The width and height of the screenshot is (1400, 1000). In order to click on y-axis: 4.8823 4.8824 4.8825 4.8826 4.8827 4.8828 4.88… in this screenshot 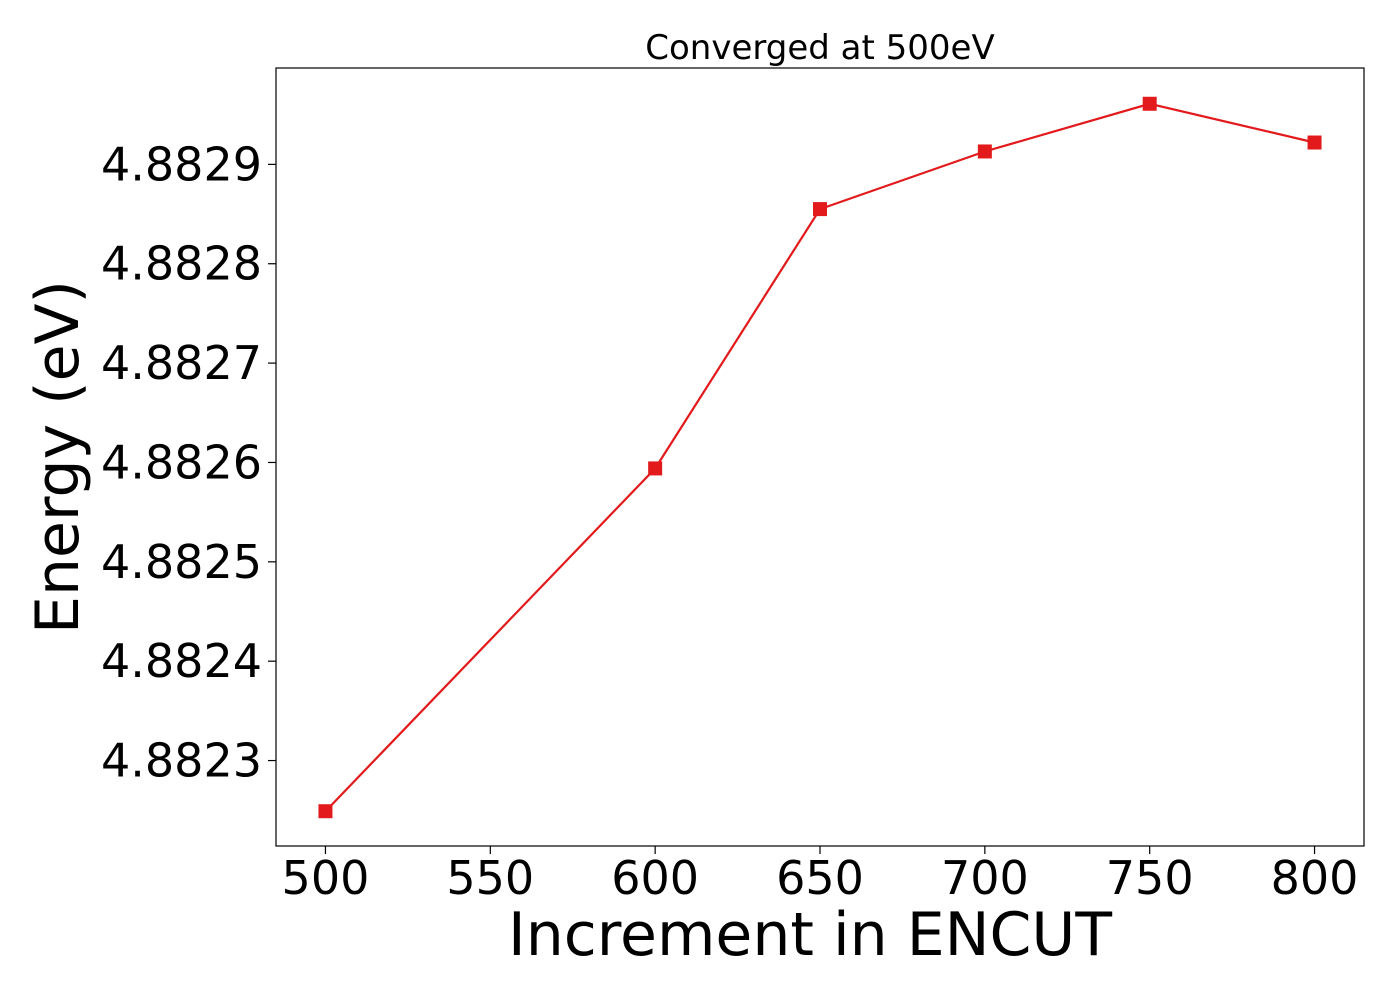, I will do `click(188, 462)`.